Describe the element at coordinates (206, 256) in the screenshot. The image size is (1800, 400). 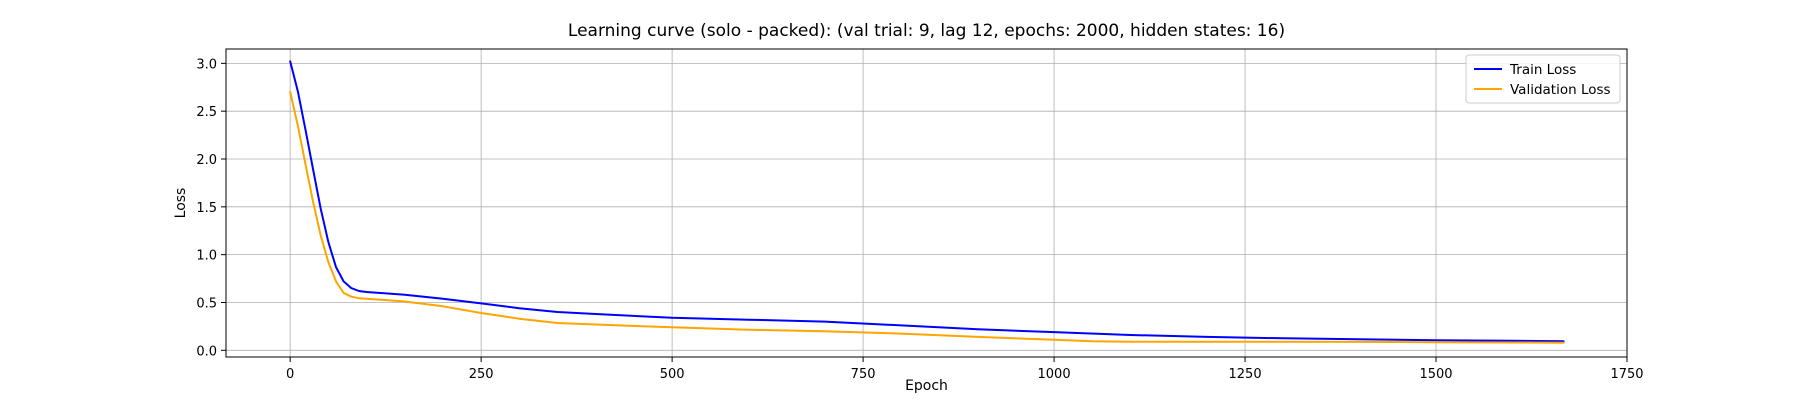
I see `y-tick-label: 1.0` at that location.